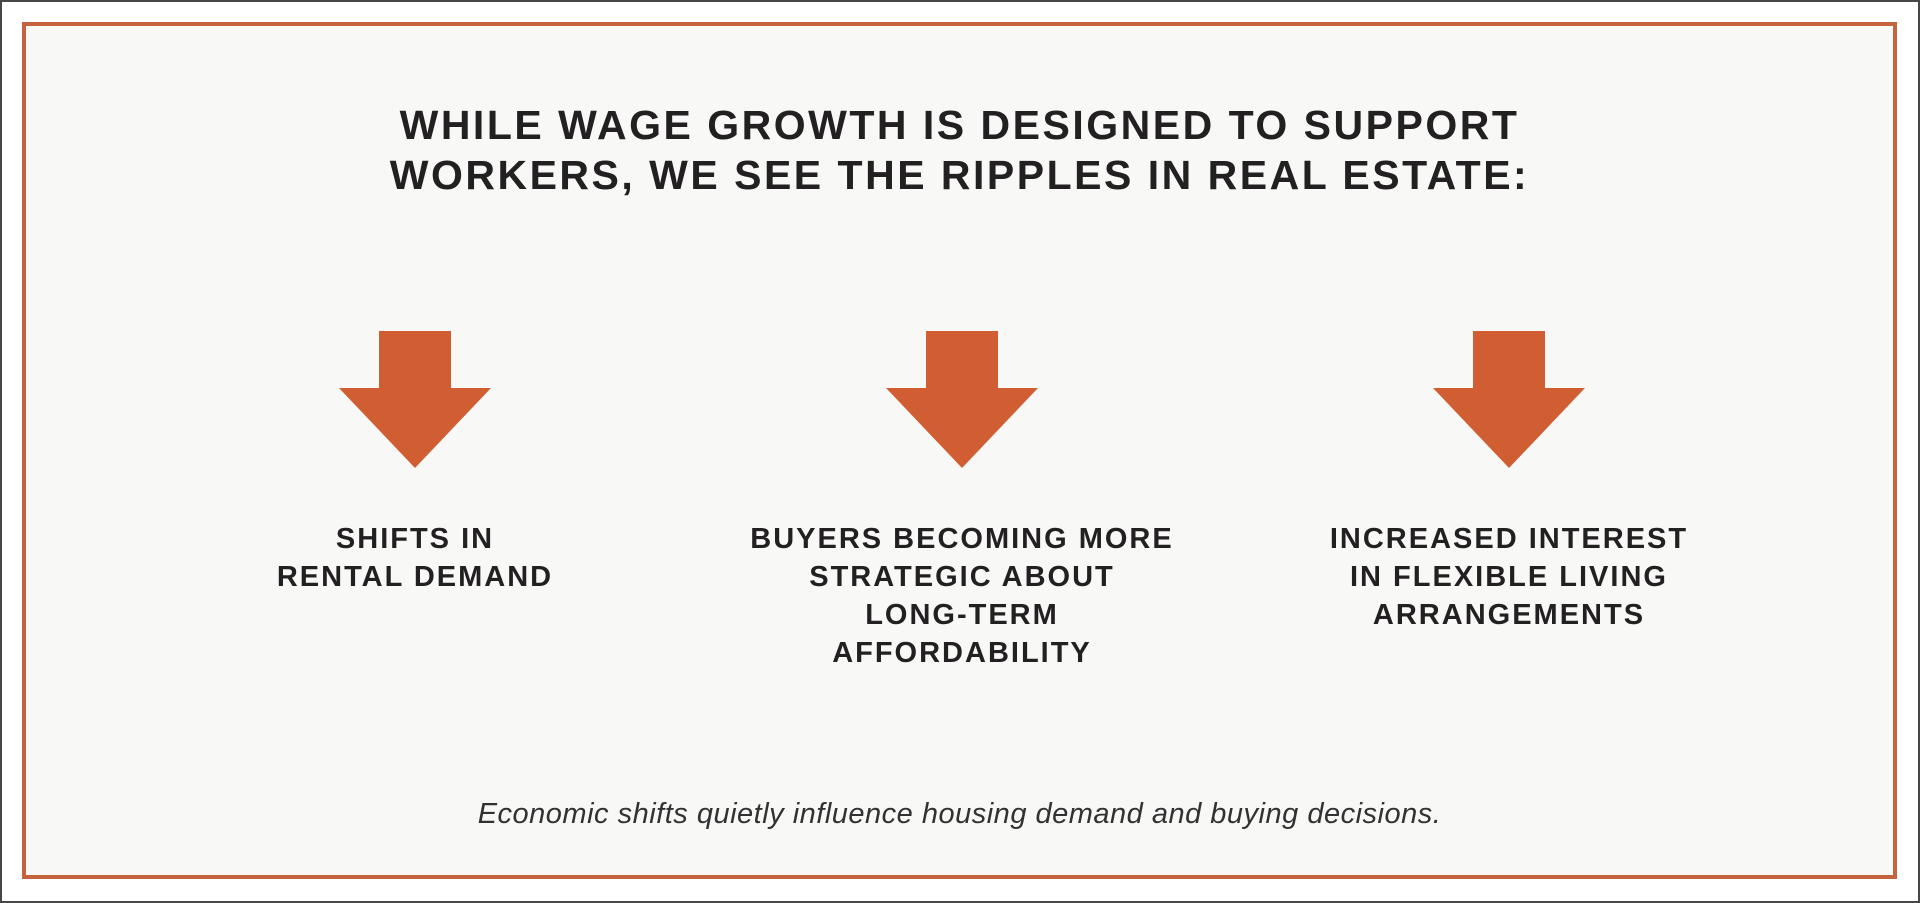  What do you see at coordinates (415, 501) in the screenshot?
I see `column-rental-demand: SHIFTS IN RENTAL DEMAND` at bounding box center [415, 501].